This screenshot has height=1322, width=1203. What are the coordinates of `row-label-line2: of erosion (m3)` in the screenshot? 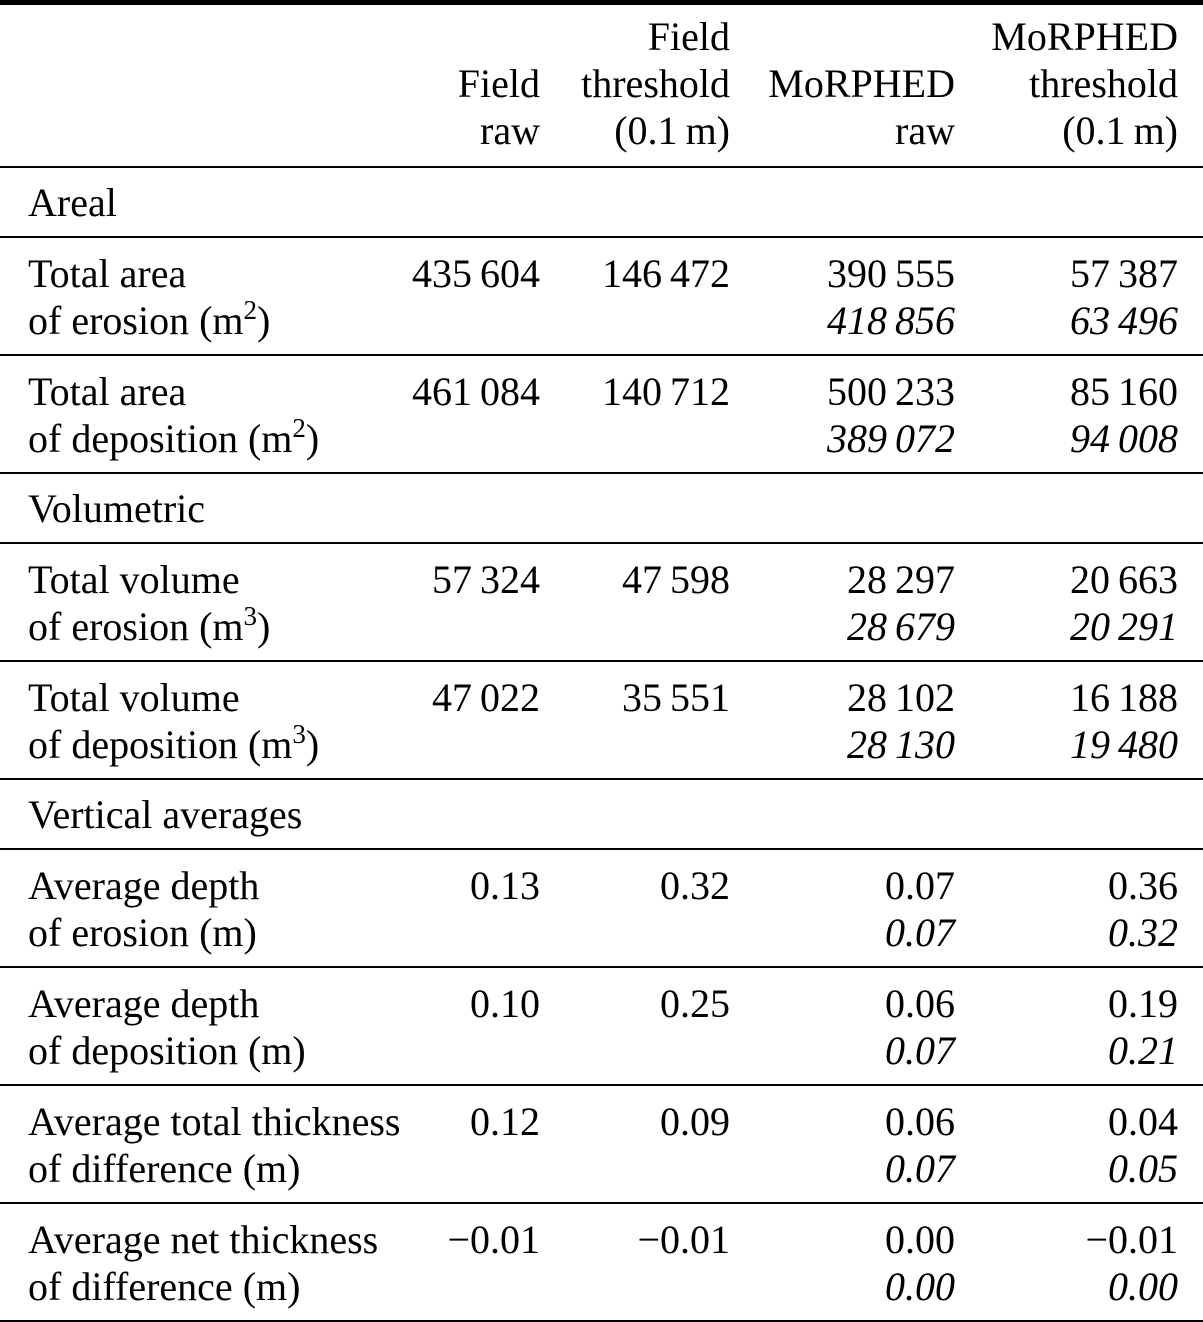 It's located at (149, 625).